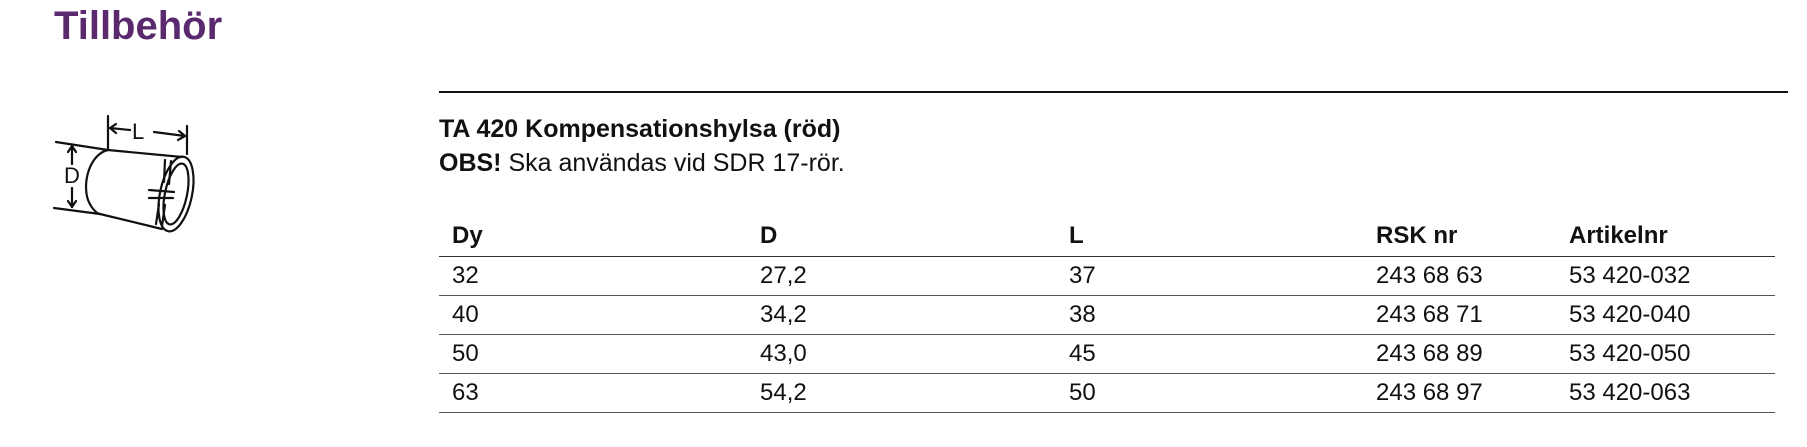  Describe the element at coordinates (640, 129) in the screenshot. I see `product-title: TA 420 Kompensationshylsa (röd)` at that location.